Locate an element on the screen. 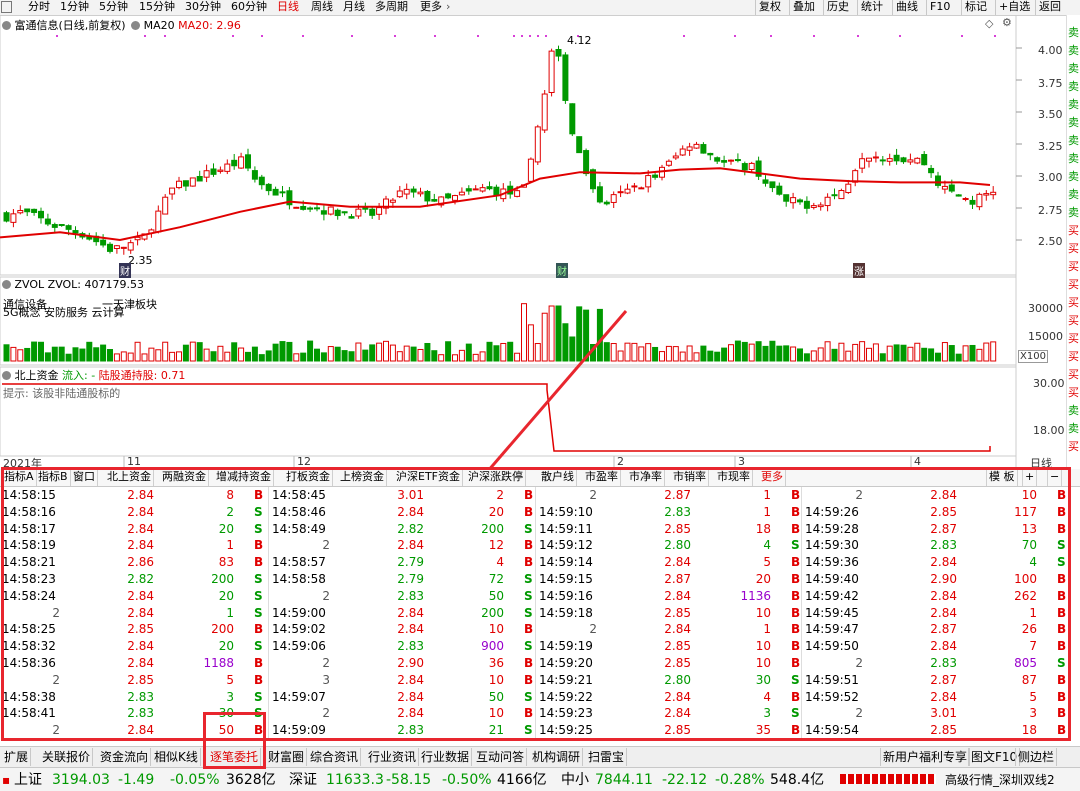 Image resolution: width=1080 pixels, height=791 pixels. f10-button: F10 is located at coordinates (939, 7).